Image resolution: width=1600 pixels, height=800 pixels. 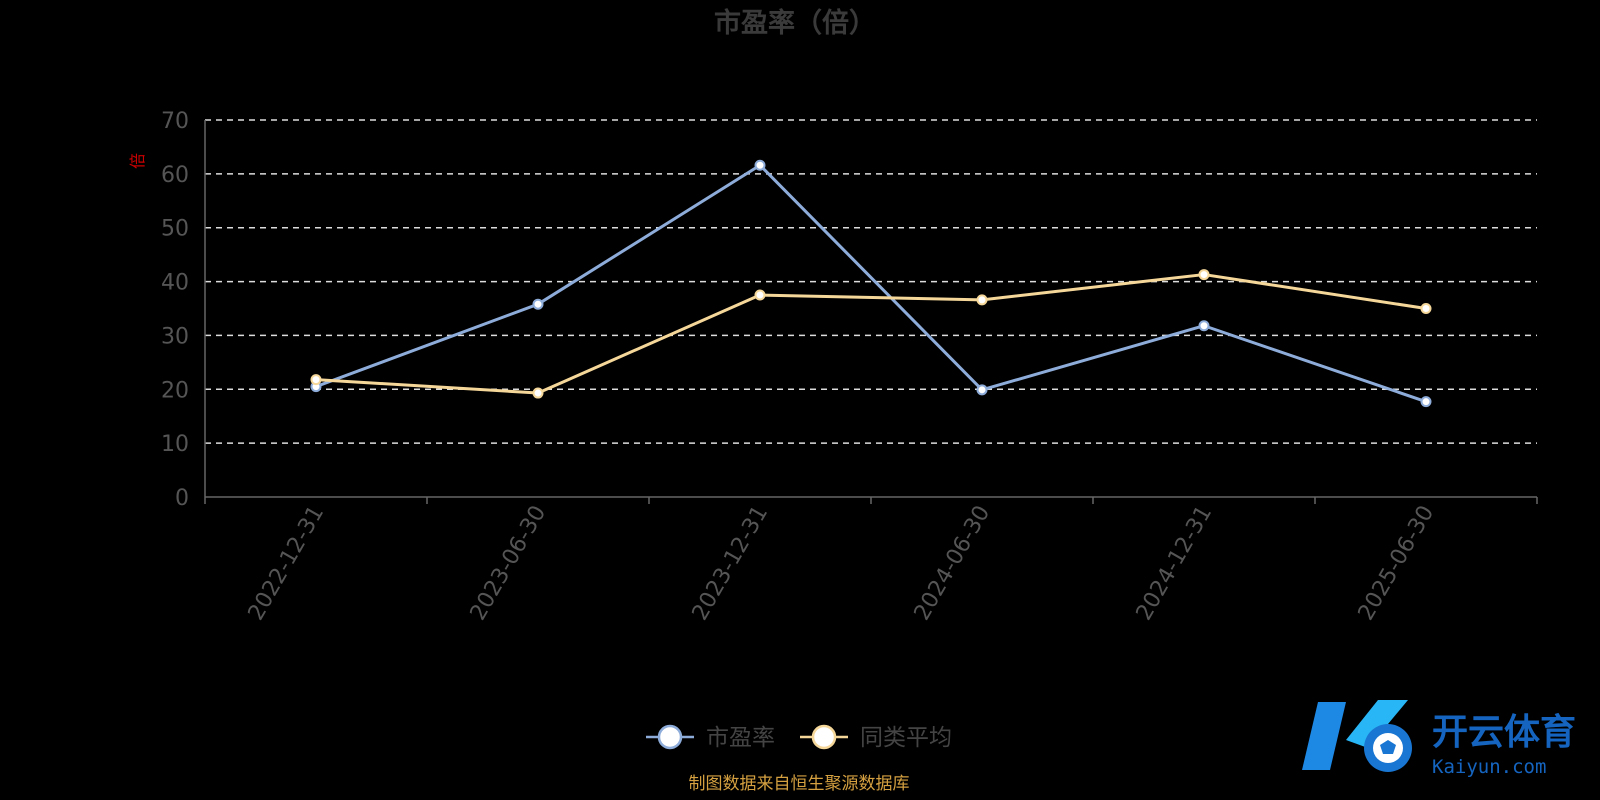 I want to click on legend-label: 同类平均, so click(x=906, y=738).